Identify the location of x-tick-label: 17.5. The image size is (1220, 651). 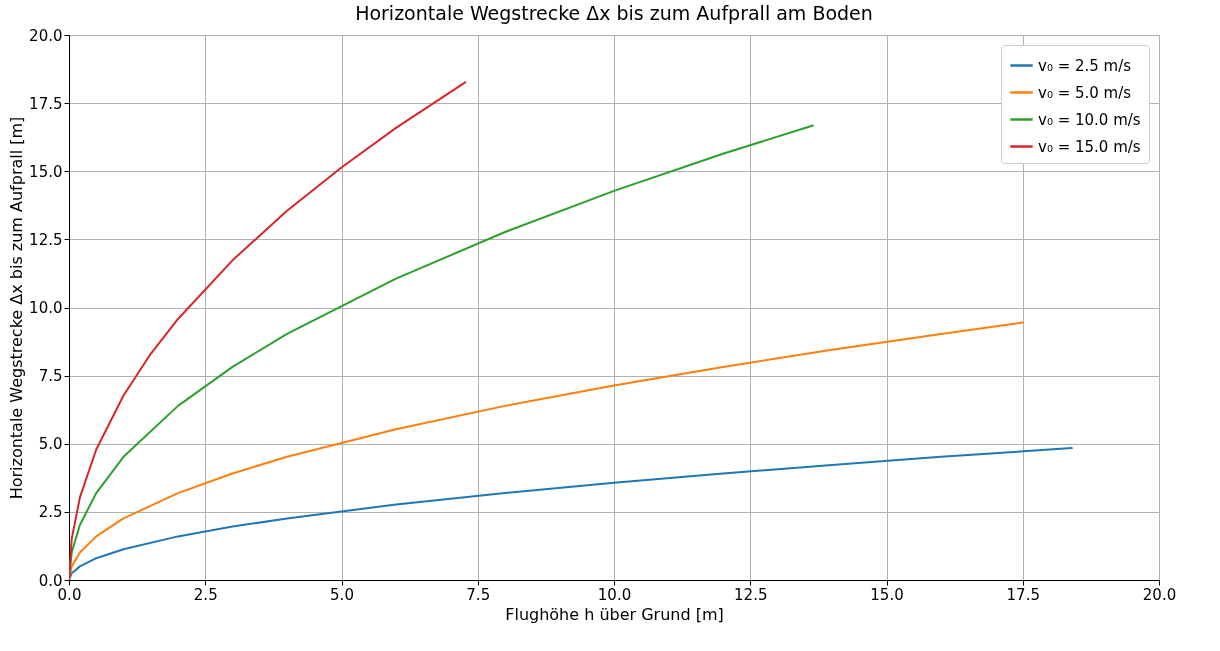
(1023, 594).